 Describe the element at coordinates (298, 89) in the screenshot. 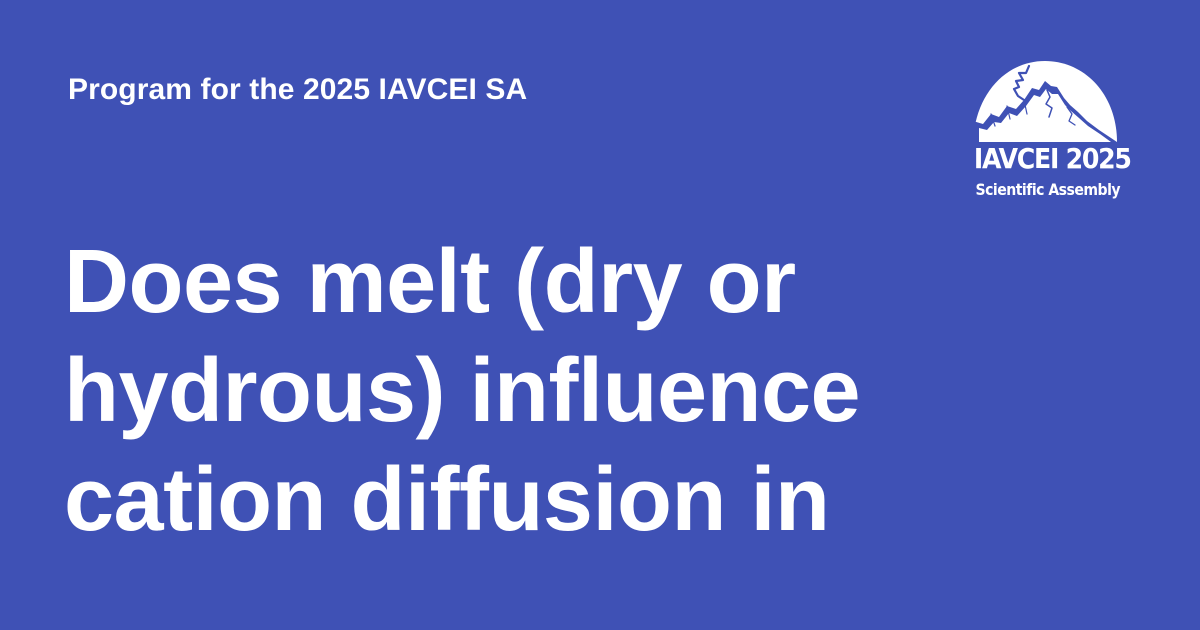

I see `program-kicker: Program for the 2025 IAVCEI SA` at that location.